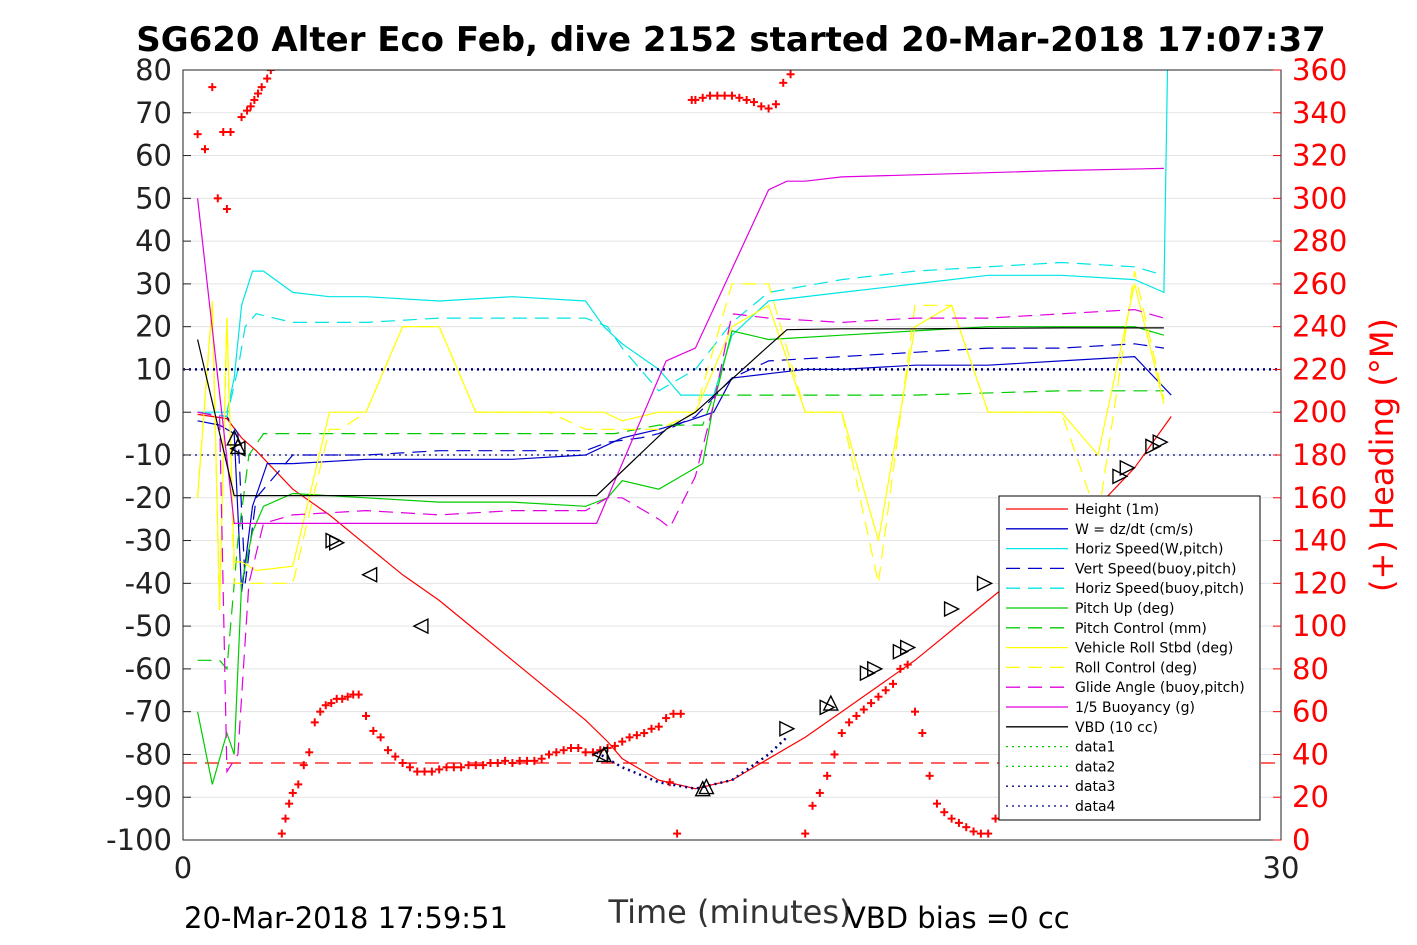  Describe the element at coordinates (1319, 626) in the screenshot. I see `right-tick-label: 100` at that location.